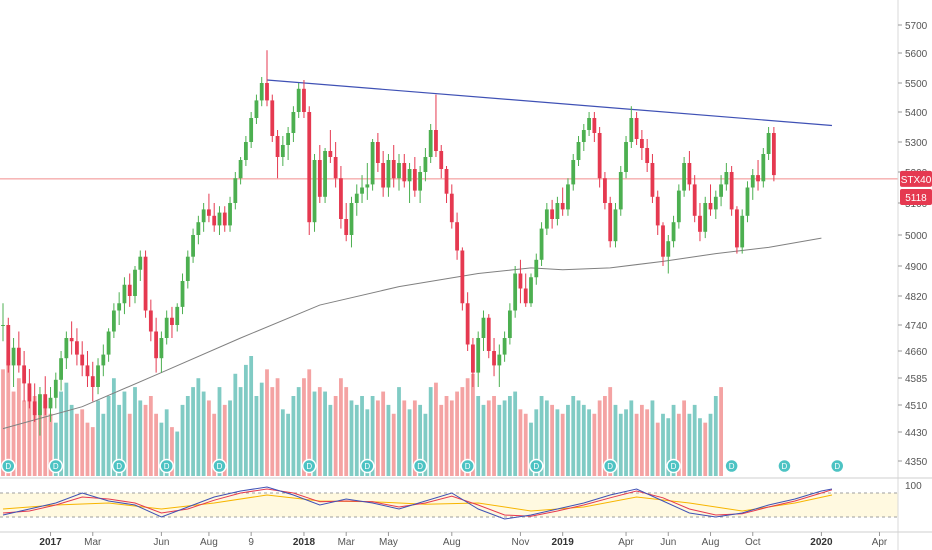 The image size is (932, 550). I want to click on trendline, so click(549, 103).